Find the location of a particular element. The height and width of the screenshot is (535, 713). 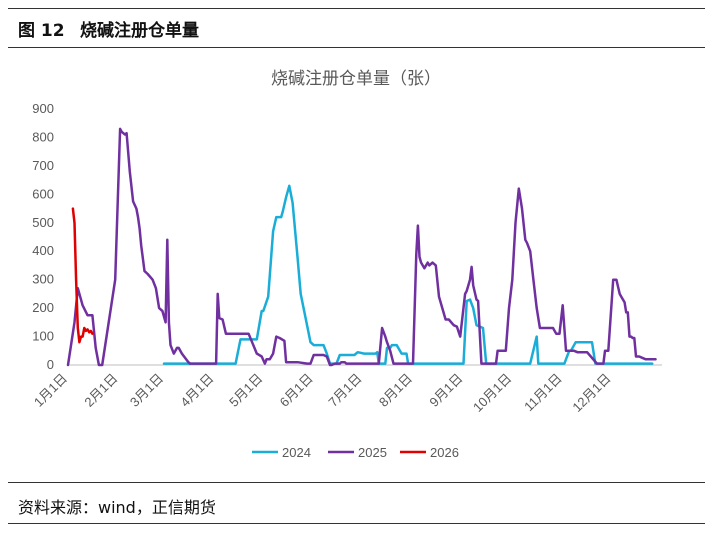

y-tick-label: 300 is located at coordinates (43, 279).